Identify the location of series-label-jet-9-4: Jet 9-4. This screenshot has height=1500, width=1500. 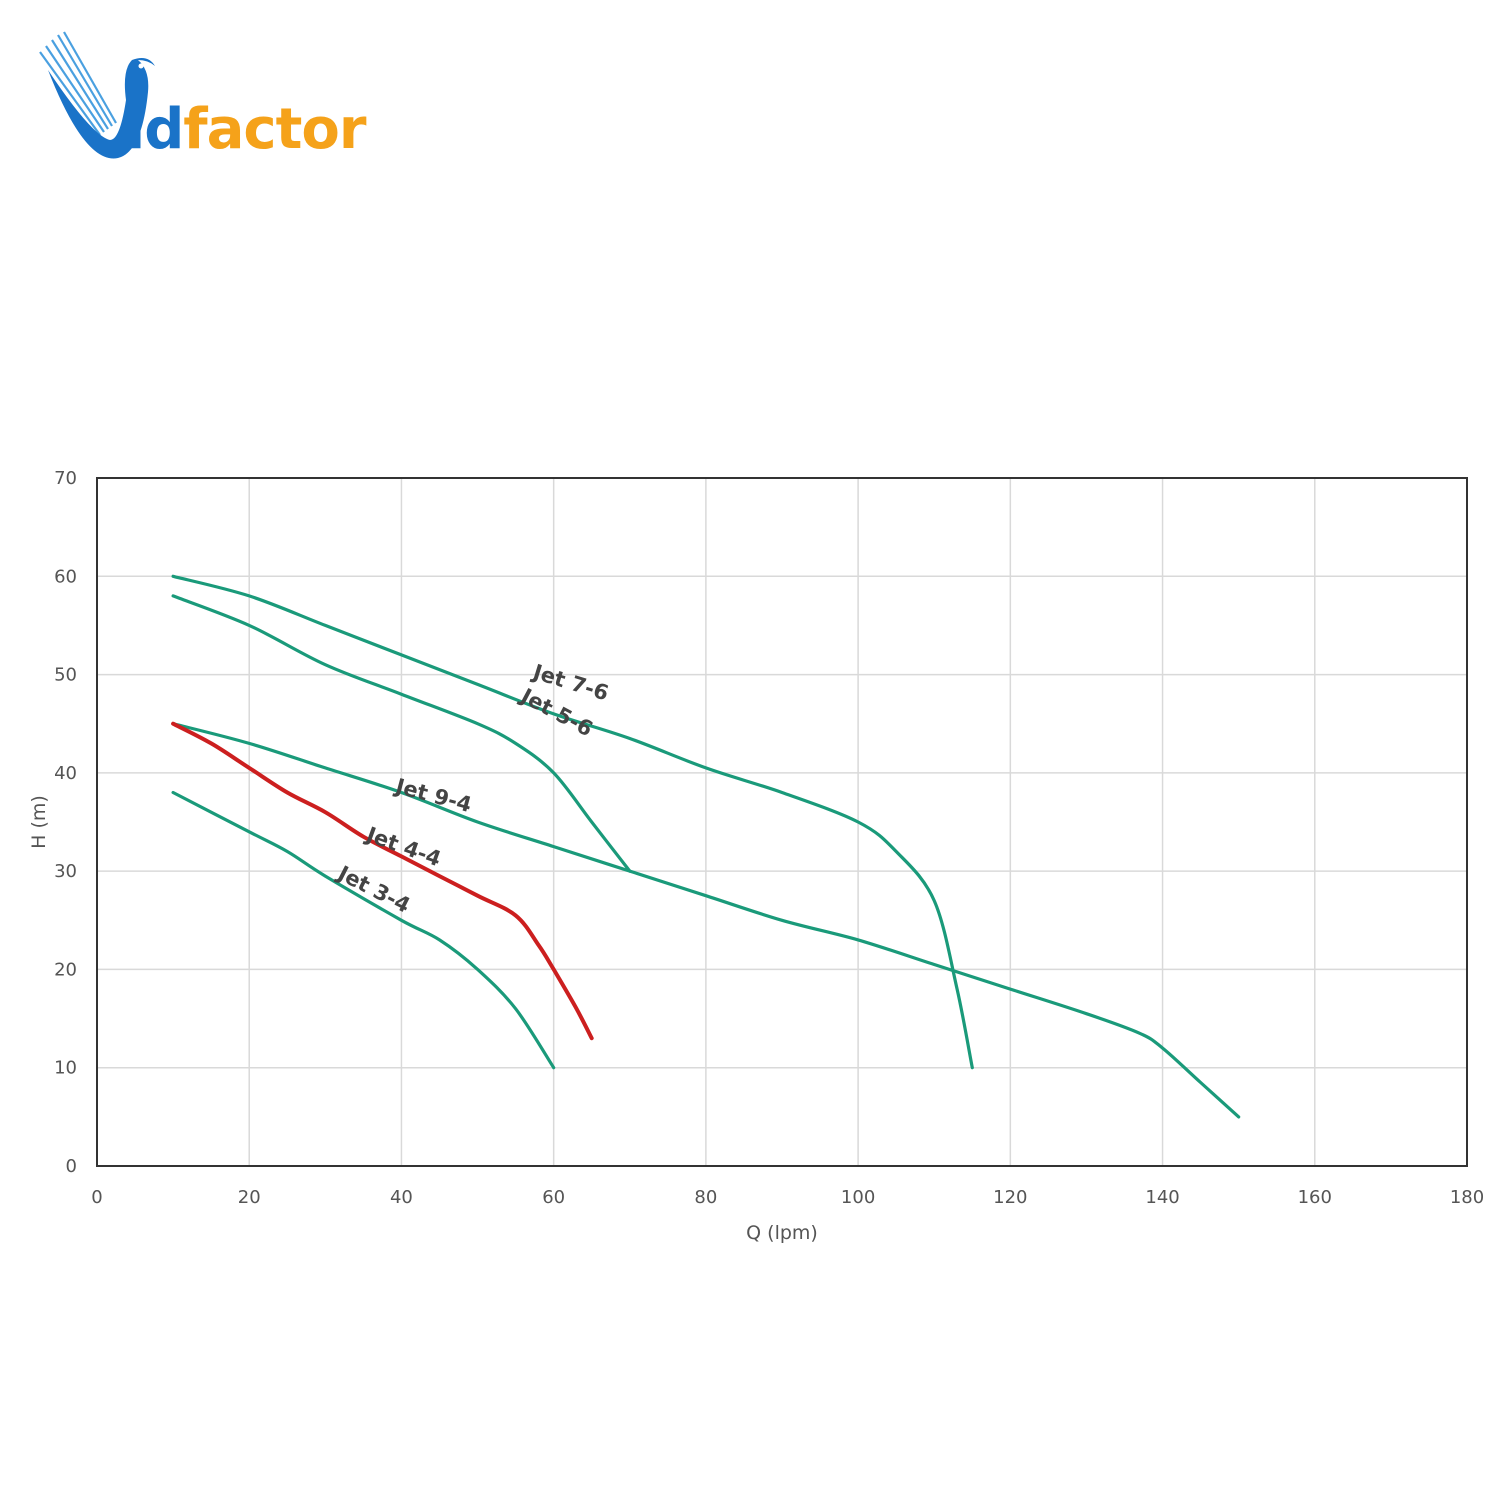
(432, 795).